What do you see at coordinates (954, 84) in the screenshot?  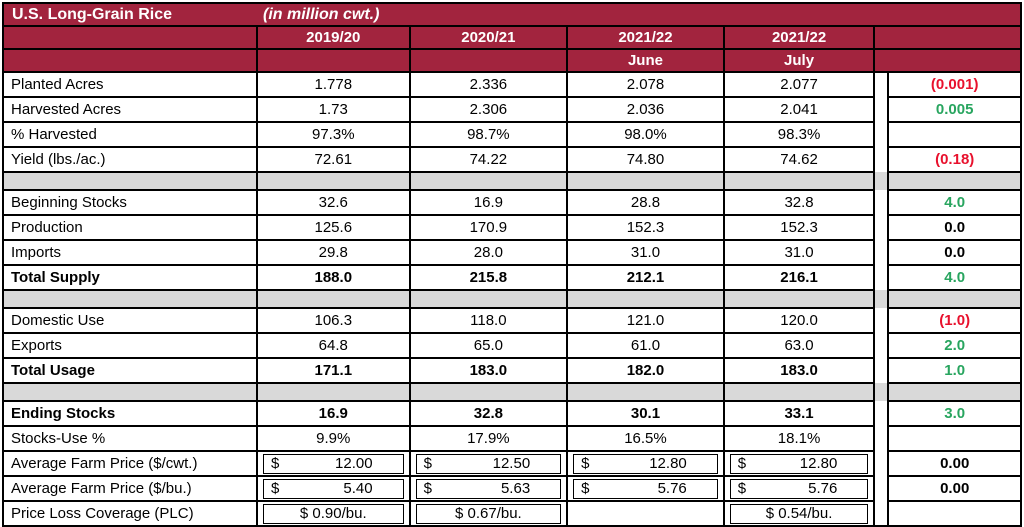 I see `change-value: (0.001)` at bounding box center [954, 84].